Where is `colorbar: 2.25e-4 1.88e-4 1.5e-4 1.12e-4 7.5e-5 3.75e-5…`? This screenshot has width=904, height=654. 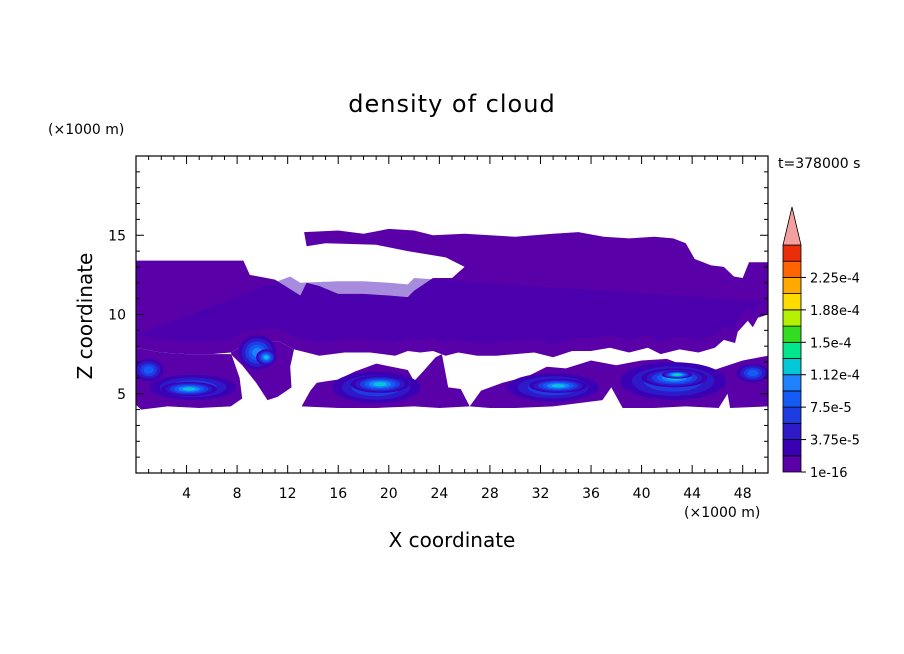
colorbar: 2.25e-4 1.88e-4 1.5e-4 1.12e-4 7.5e-5 3.75e-5… is located at coordinates (821, 343).